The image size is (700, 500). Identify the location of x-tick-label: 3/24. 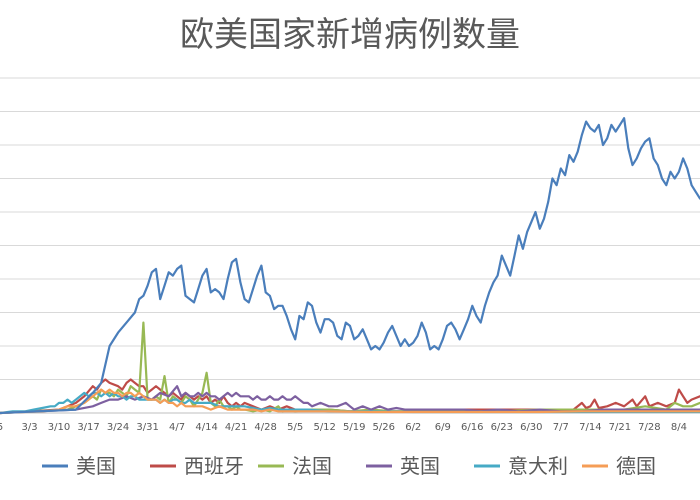
(118, 427).